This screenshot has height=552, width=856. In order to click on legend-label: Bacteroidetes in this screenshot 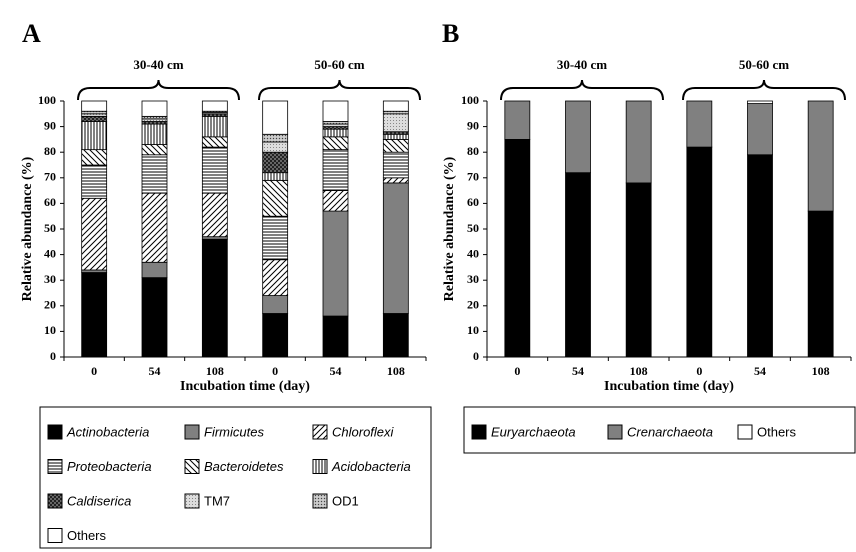, I will do `click(244, 466)`.